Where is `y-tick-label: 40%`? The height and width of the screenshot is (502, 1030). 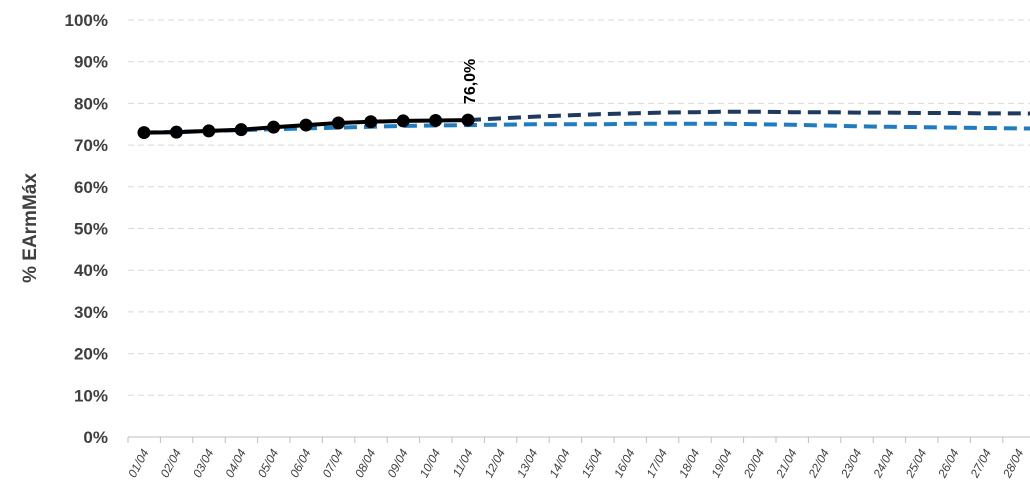 y-tick-label: 40% is located at coordinates (91, 270).